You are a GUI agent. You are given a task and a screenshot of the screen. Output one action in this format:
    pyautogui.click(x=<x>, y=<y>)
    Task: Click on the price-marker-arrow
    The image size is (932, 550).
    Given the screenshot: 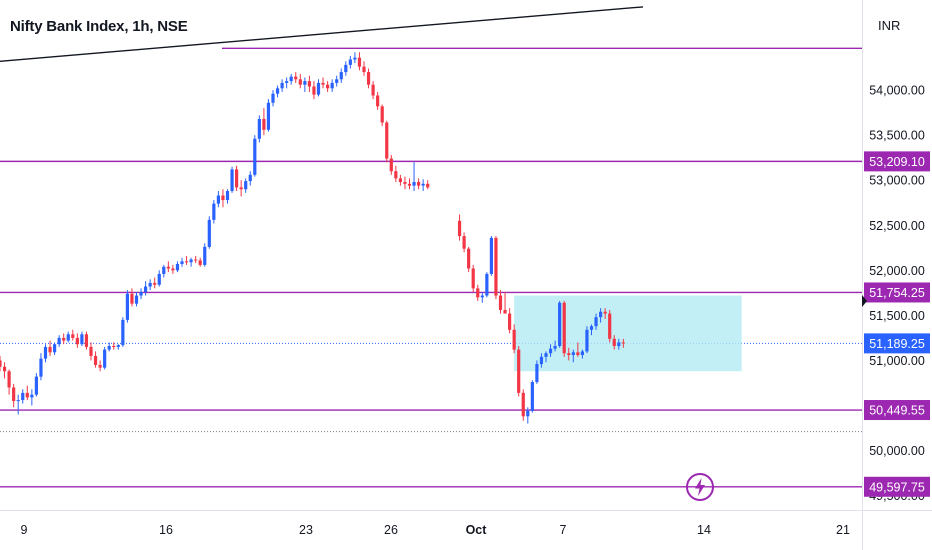 What is the action you would take?
    pyautogui.click(x=864, y=300)
    